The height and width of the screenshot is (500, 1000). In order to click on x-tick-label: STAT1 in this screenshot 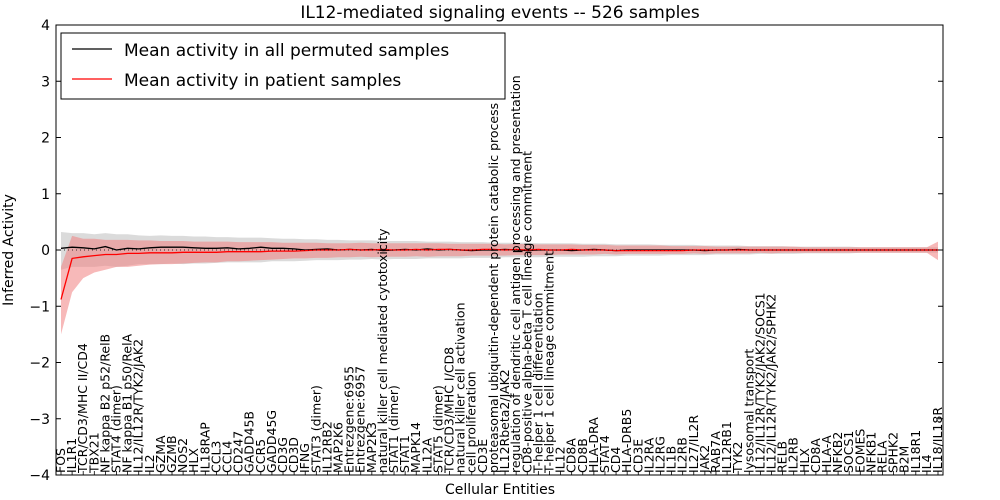, I will do `click(404, 454)`.